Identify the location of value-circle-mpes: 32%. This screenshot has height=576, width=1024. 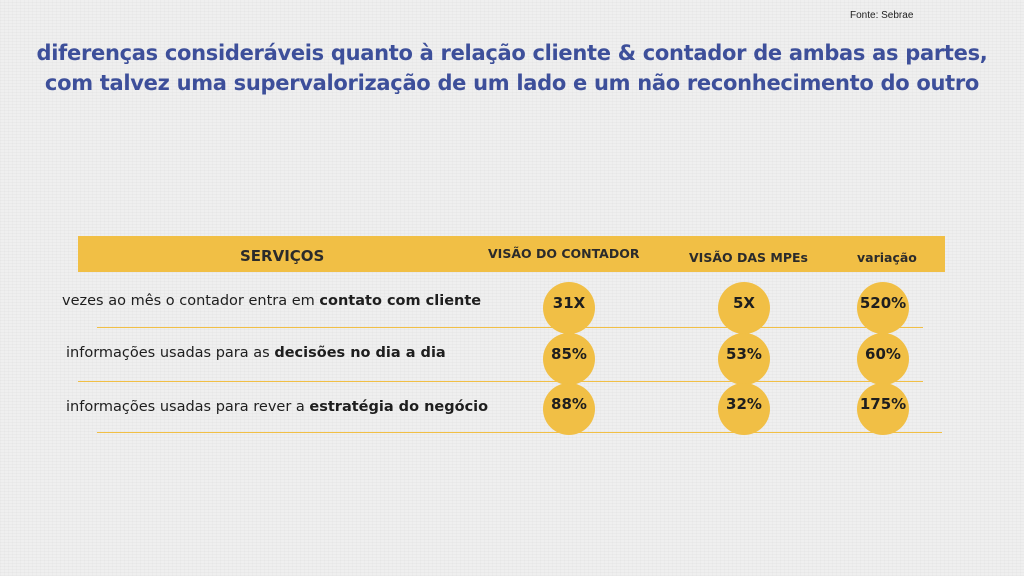
(744, 409).